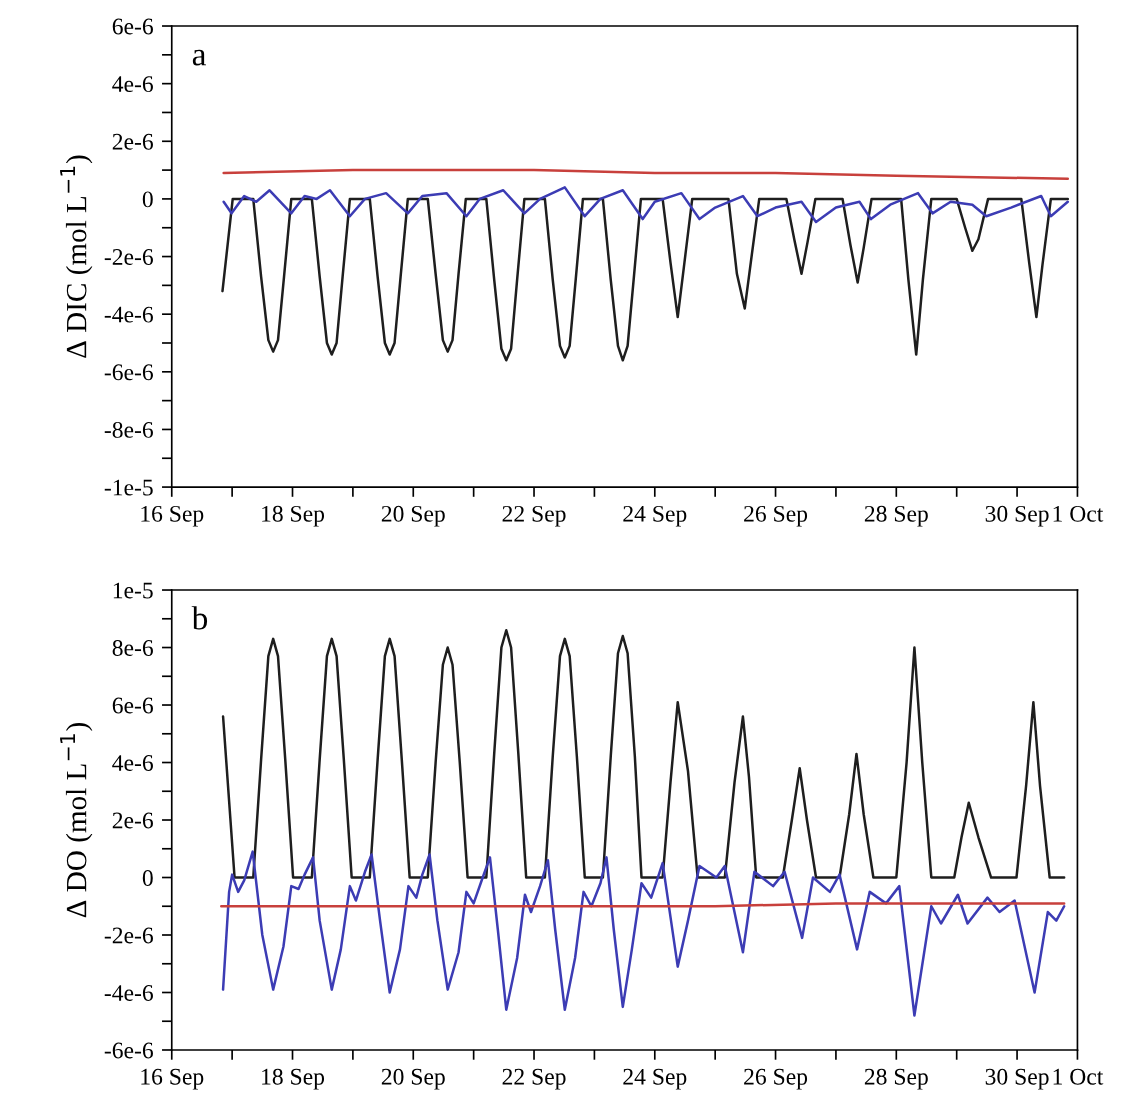 This screenshot has height=1107, width=1145. What do you see at coordinates (199, 618) in the screenshot?
I see `annotation: b` at bounding box center [199, 618].